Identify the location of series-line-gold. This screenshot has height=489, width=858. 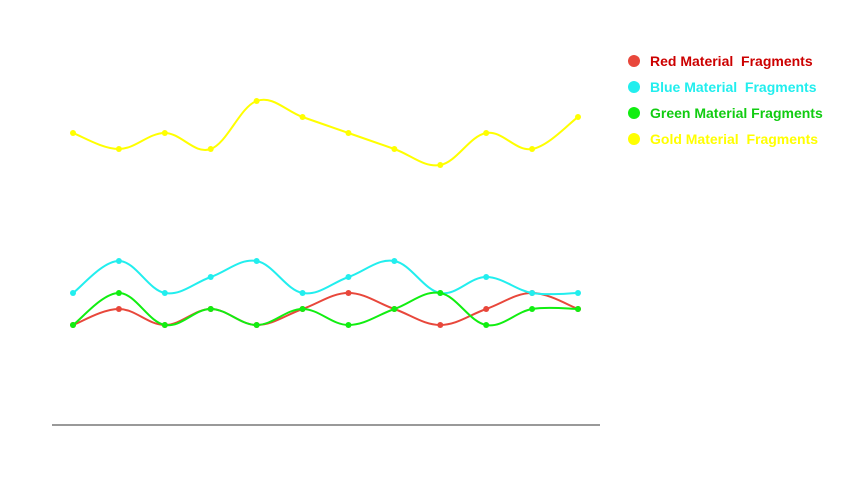
(325, 132).